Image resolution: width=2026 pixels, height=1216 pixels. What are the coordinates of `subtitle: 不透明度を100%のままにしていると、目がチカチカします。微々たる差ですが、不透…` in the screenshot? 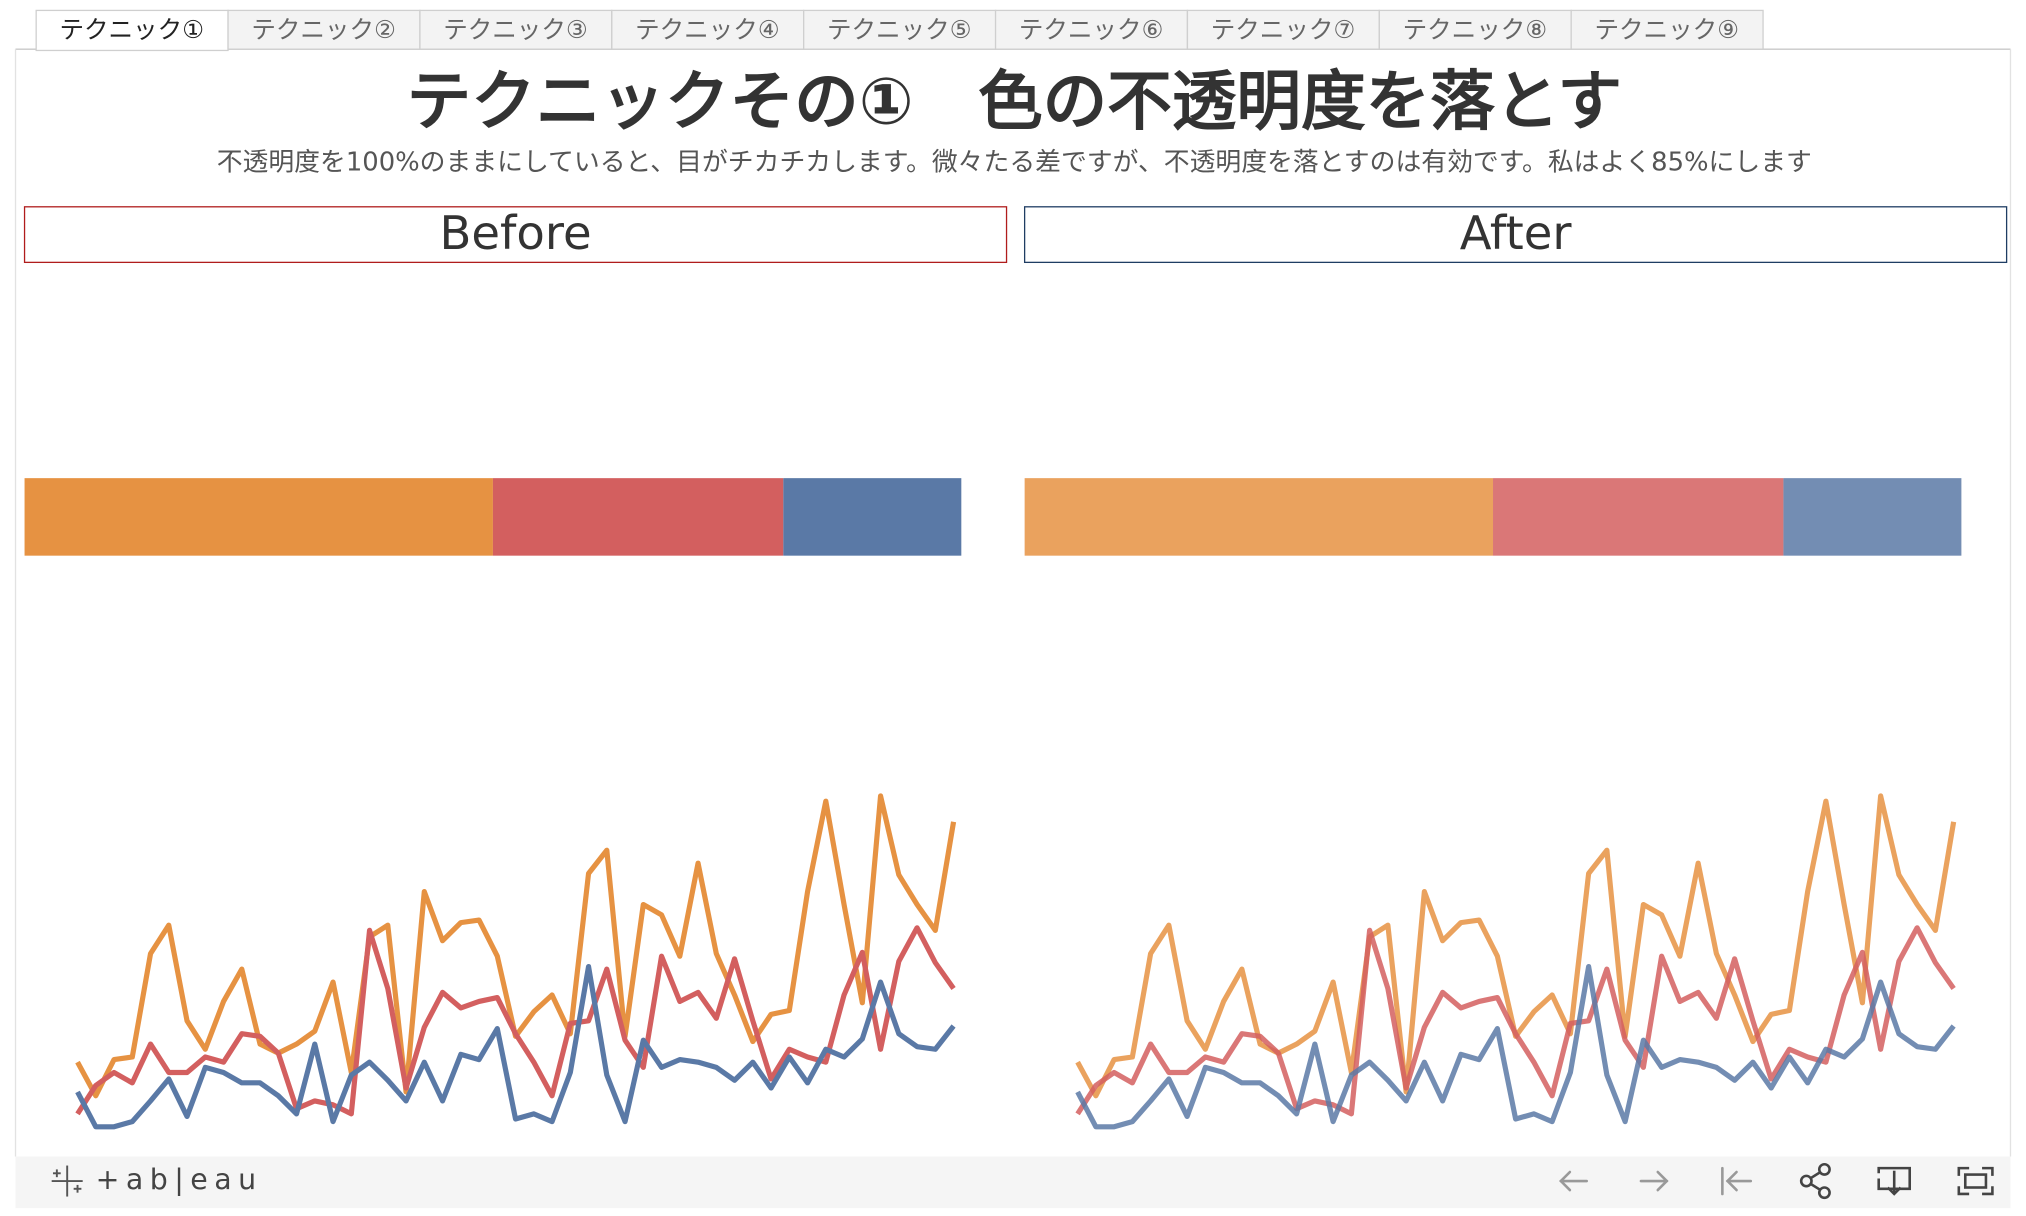 It's located at (1014, 162).